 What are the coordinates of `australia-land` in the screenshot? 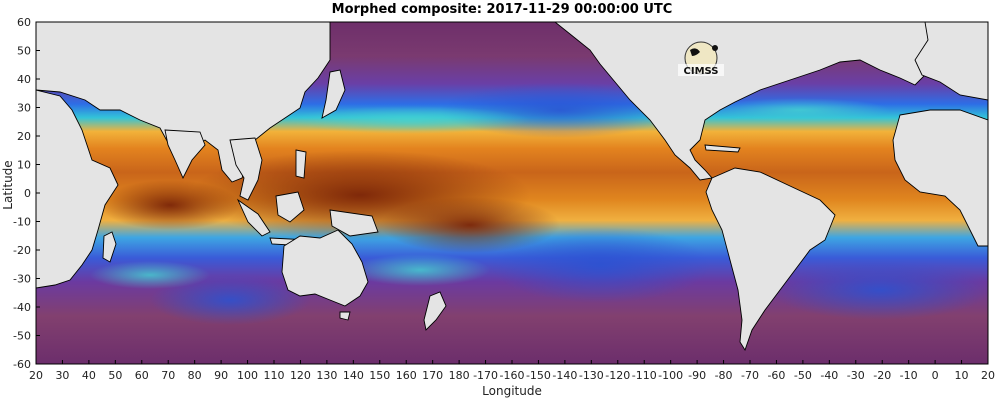 It's located at (325, 268).